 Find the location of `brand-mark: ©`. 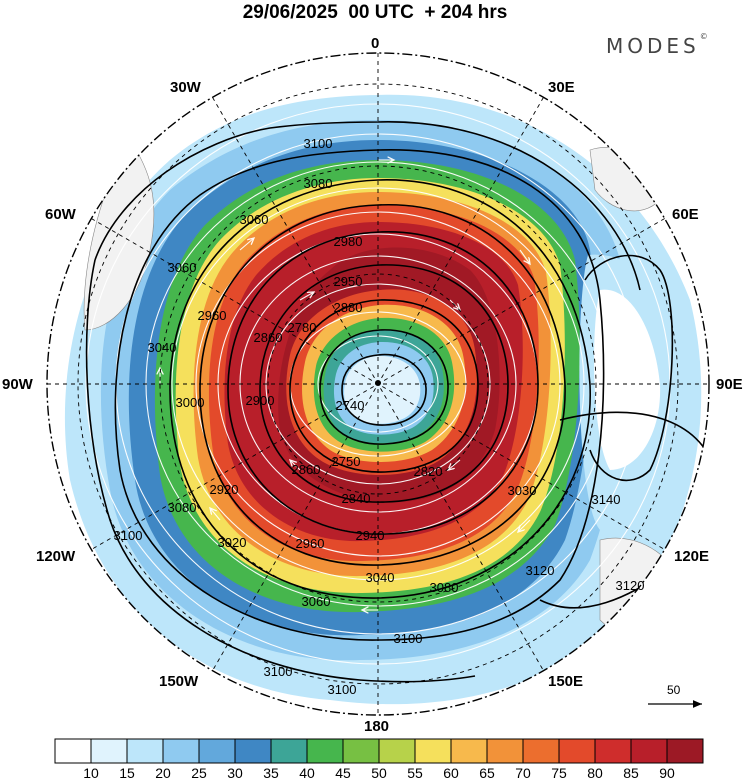

brand-mark: © is located at coordinates (703, 36).